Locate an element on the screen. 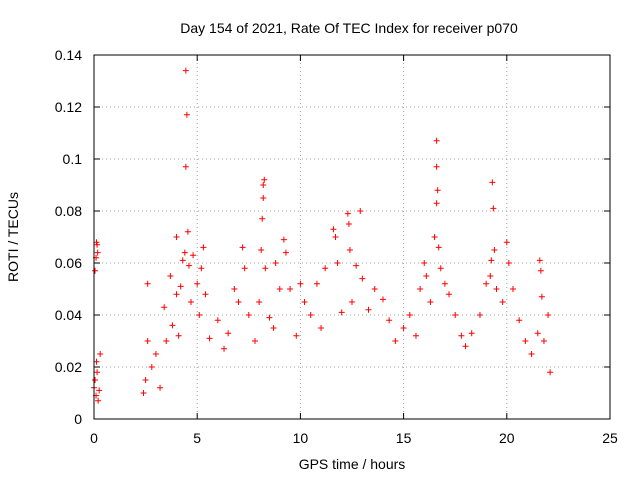 This screenshot has height=480, width=640. y-tick-label: 0.08 is located at coordinates (68, 211).